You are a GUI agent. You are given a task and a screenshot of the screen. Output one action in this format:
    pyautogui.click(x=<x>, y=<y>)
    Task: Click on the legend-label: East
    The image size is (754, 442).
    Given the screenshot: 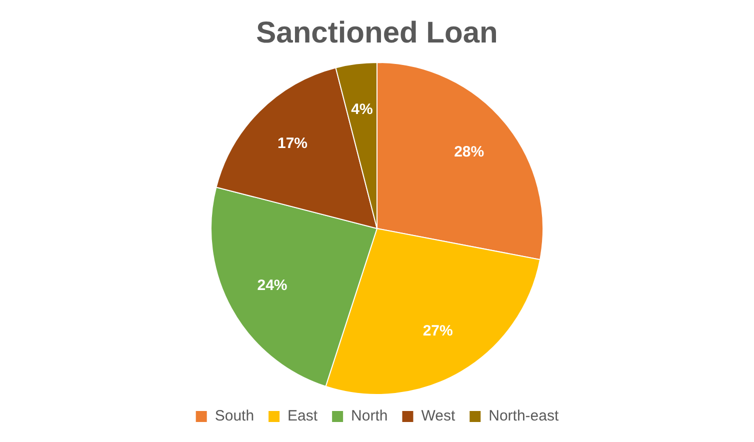 What is the action you would take?
    pyautogui.click(x=303, y=416)
    